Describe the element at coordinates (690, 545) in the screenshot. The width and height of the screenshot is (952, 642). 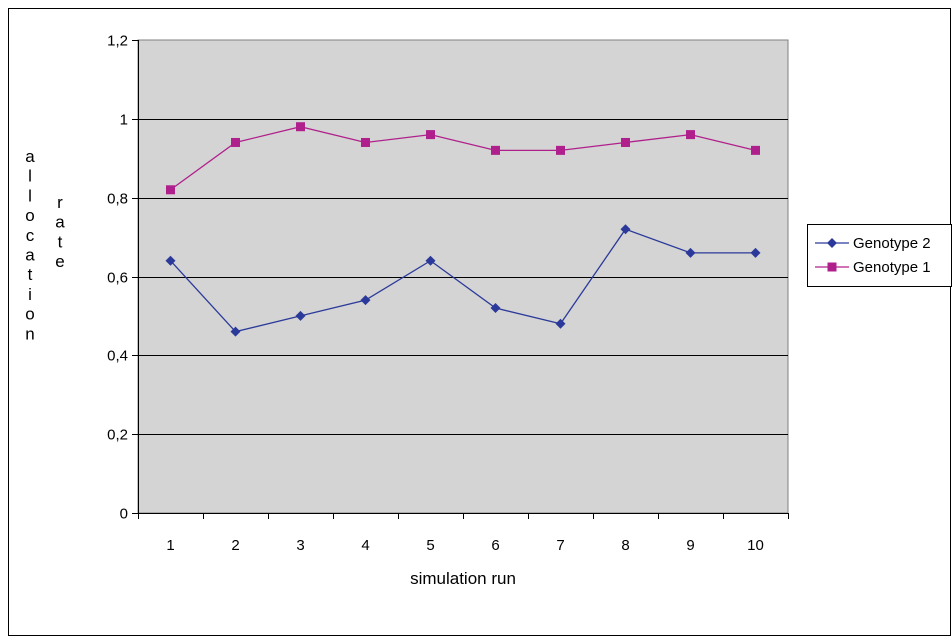
I see `x-tick-label: 9` at that location.